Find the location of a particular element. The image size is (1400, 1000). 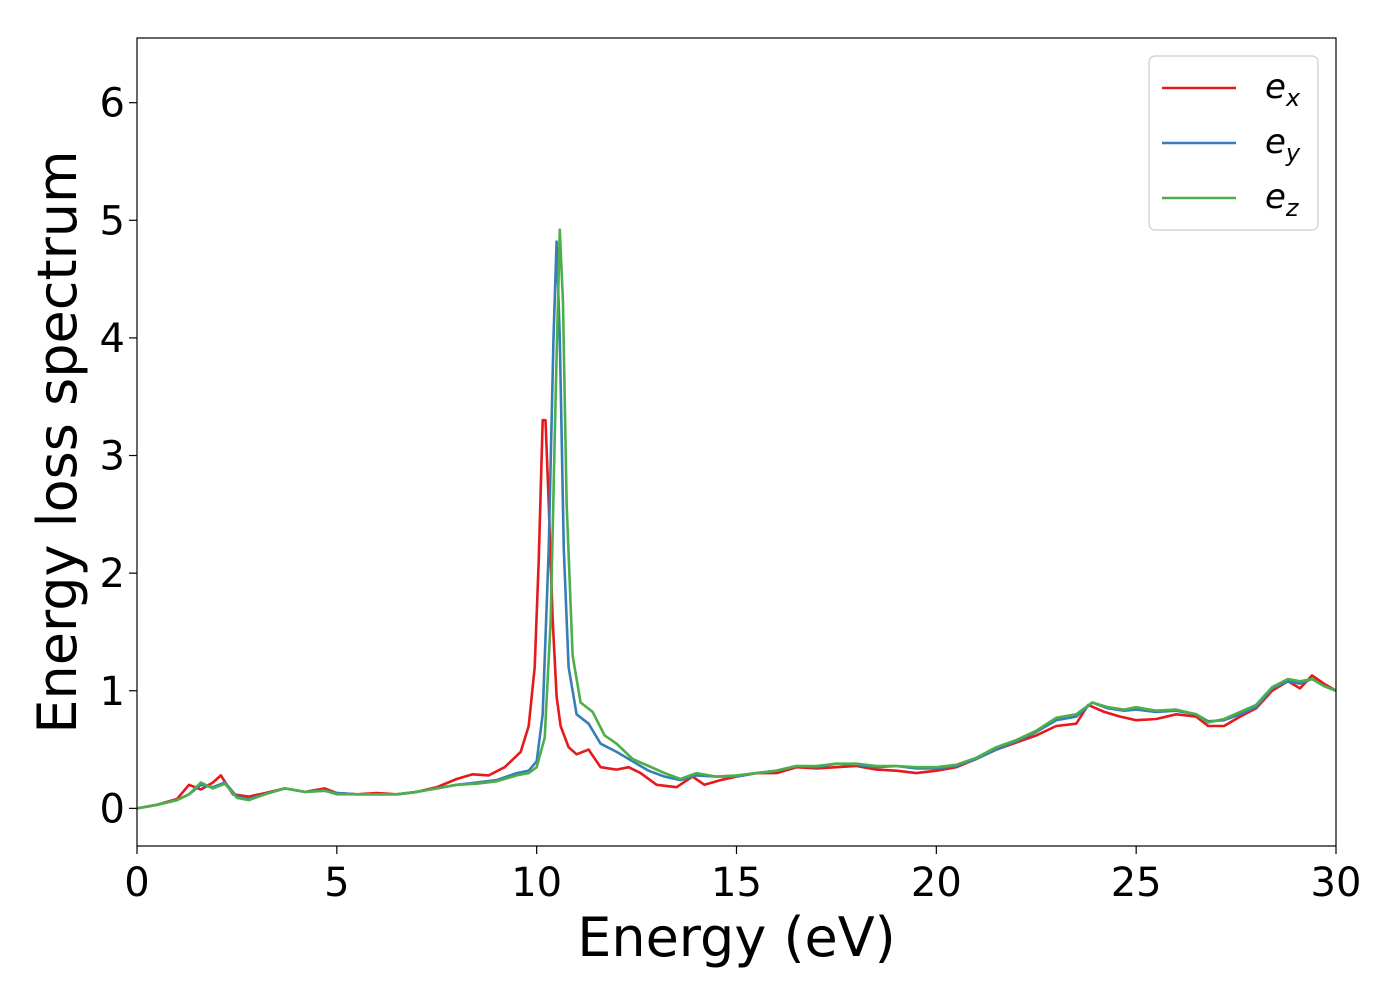

legend-label-x: ex is located at coordinates (1283, 89).